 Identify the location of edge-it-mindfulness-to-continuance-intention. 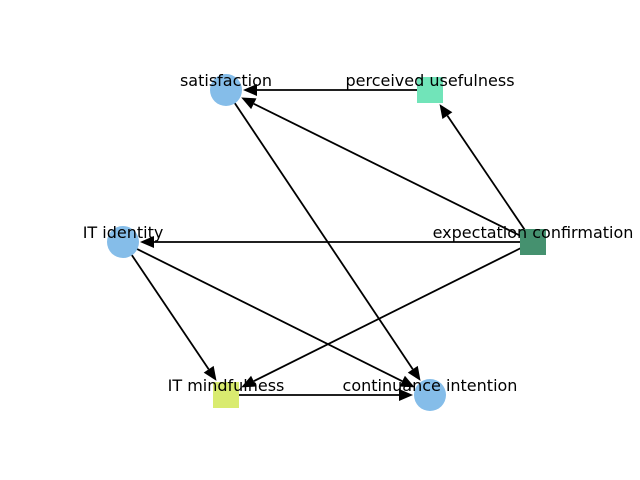
(319, 395).